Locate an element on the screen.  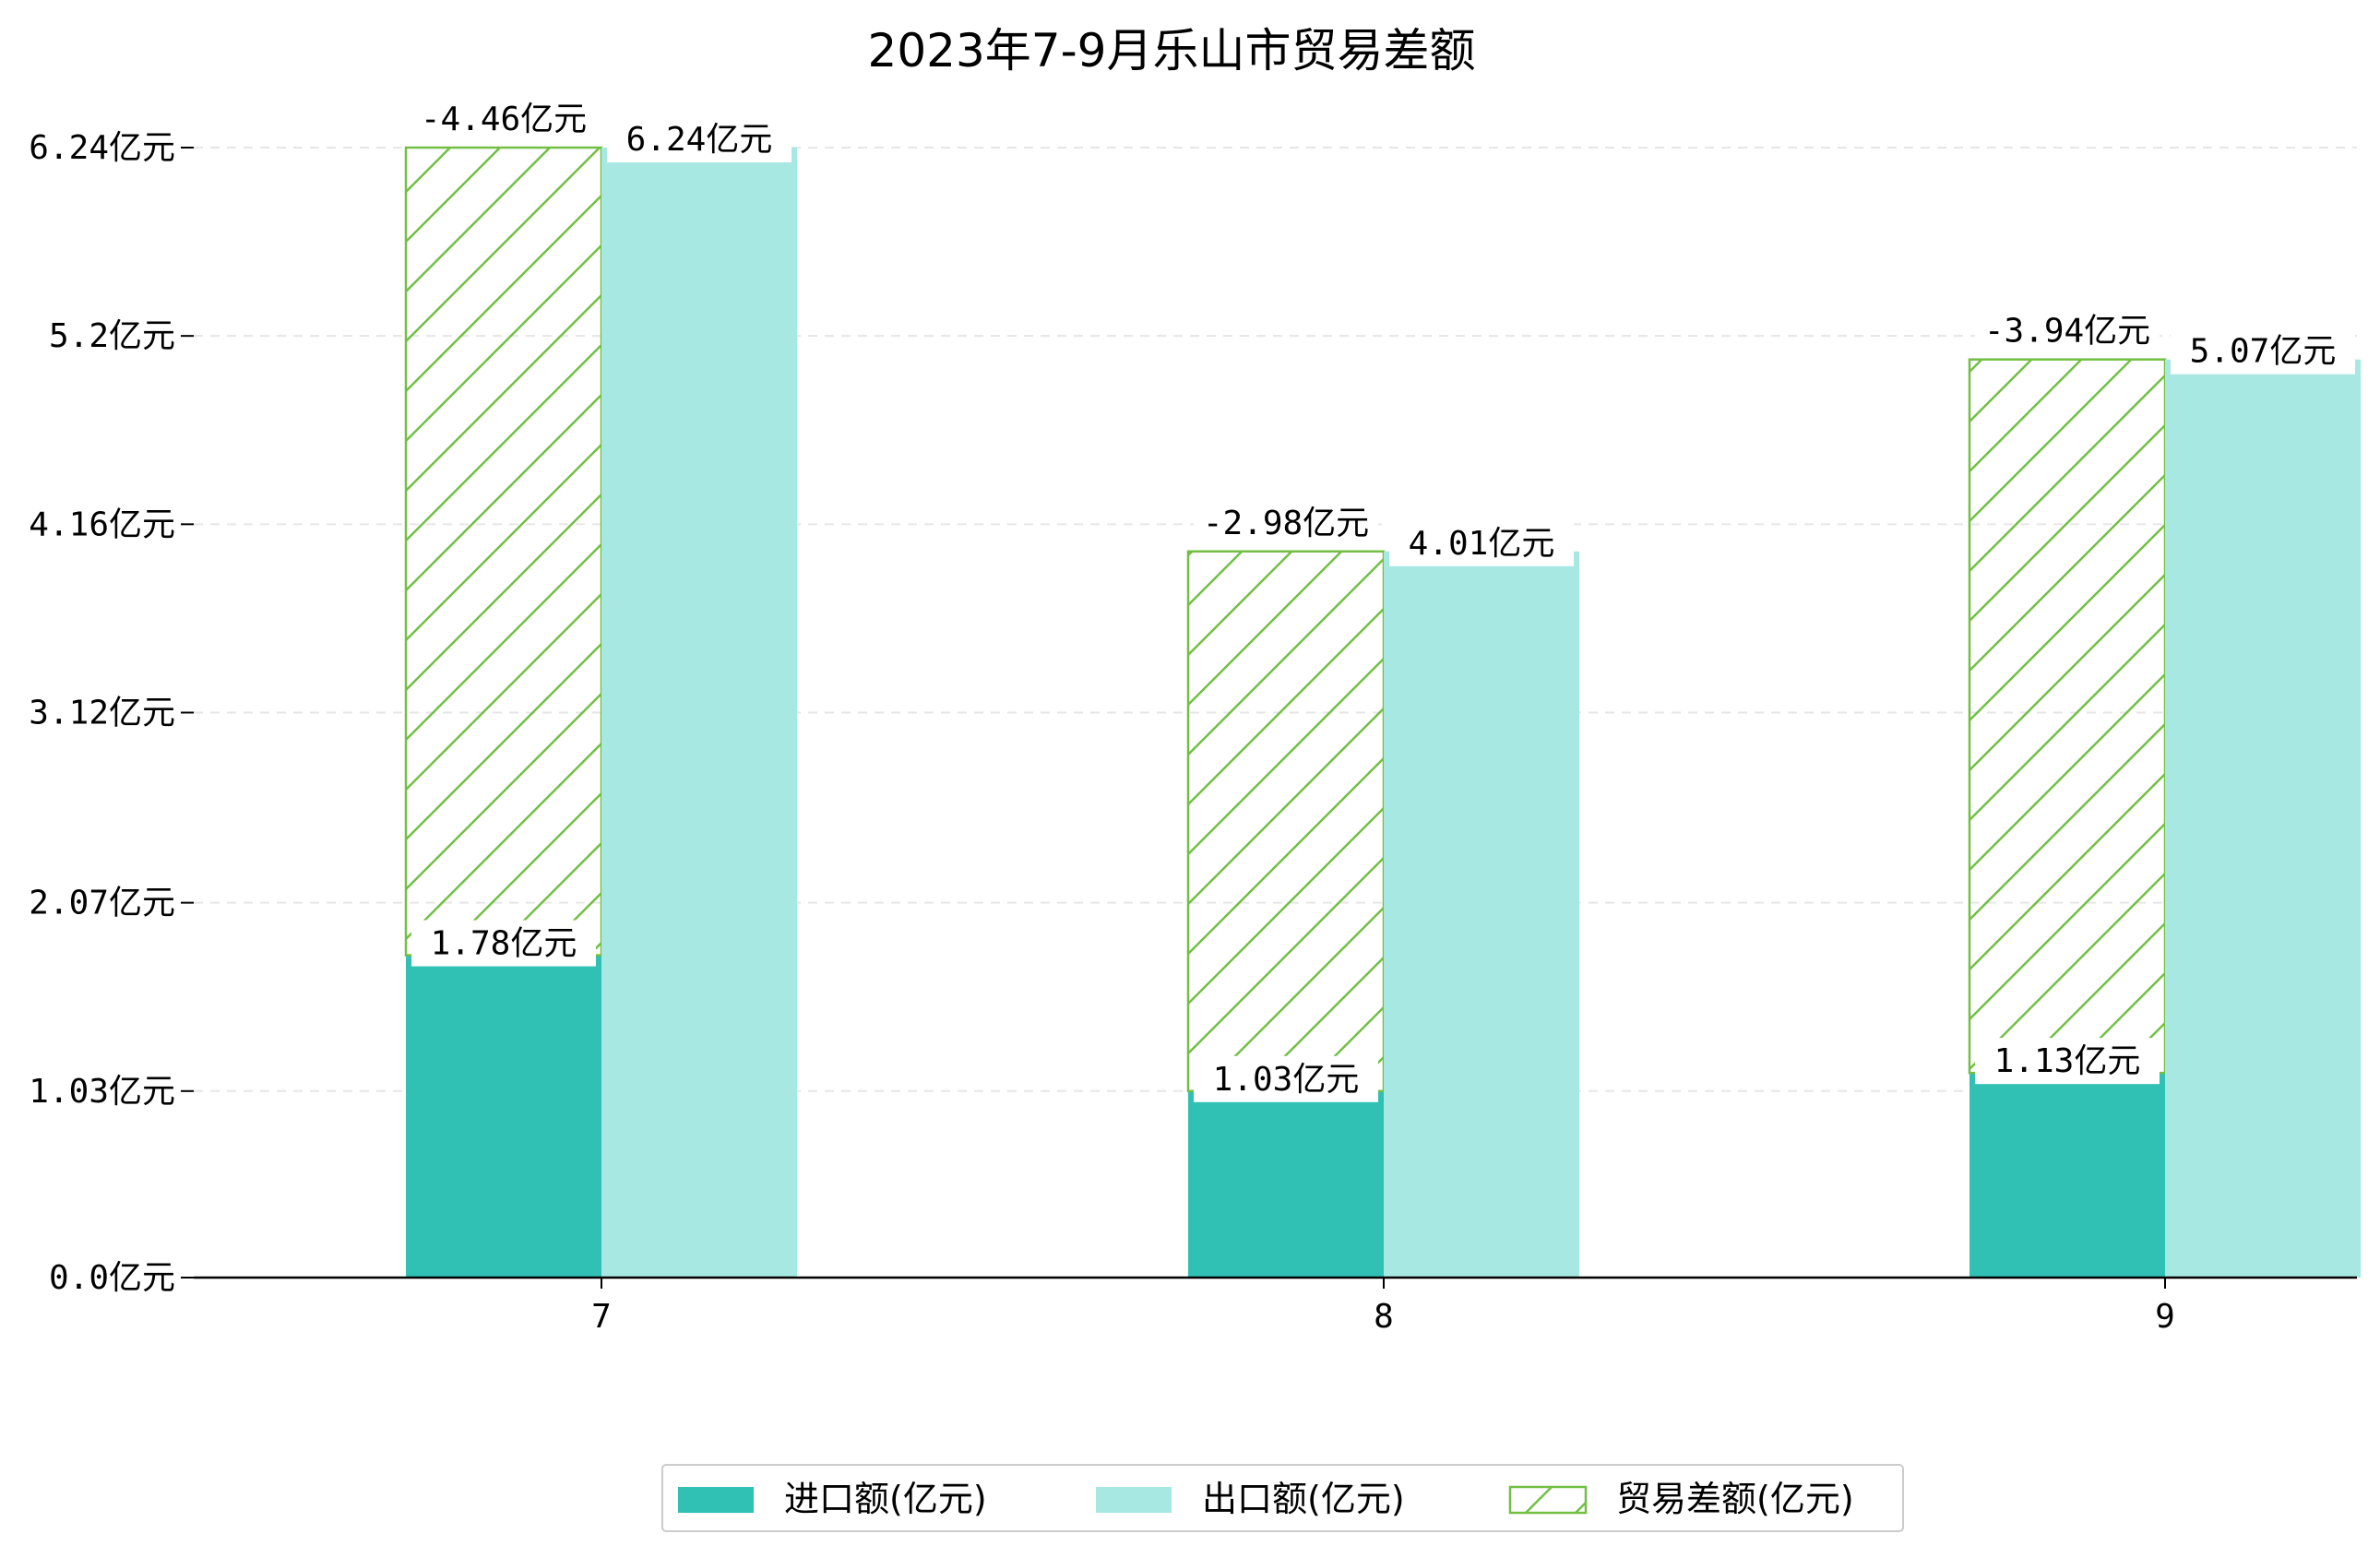
y-tick-label: 5.2亿元 is located at coordinates (112, 336).